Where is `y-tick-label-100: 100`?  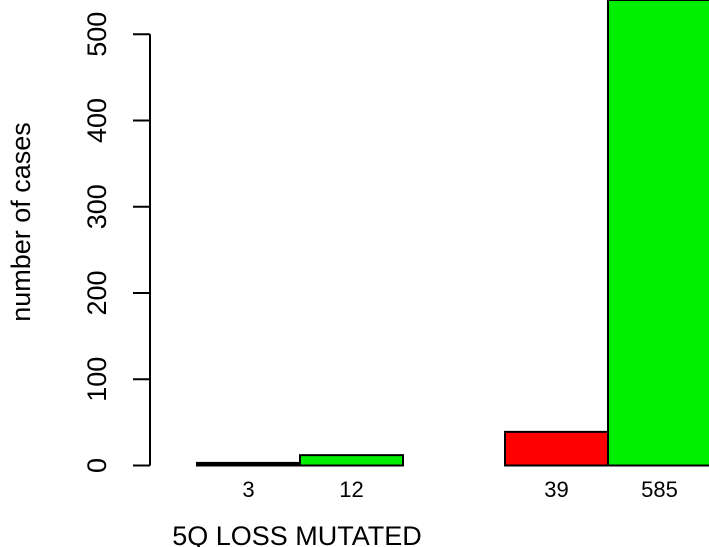 y-tick-label-100: 100 is located at coordinates (97, 379).